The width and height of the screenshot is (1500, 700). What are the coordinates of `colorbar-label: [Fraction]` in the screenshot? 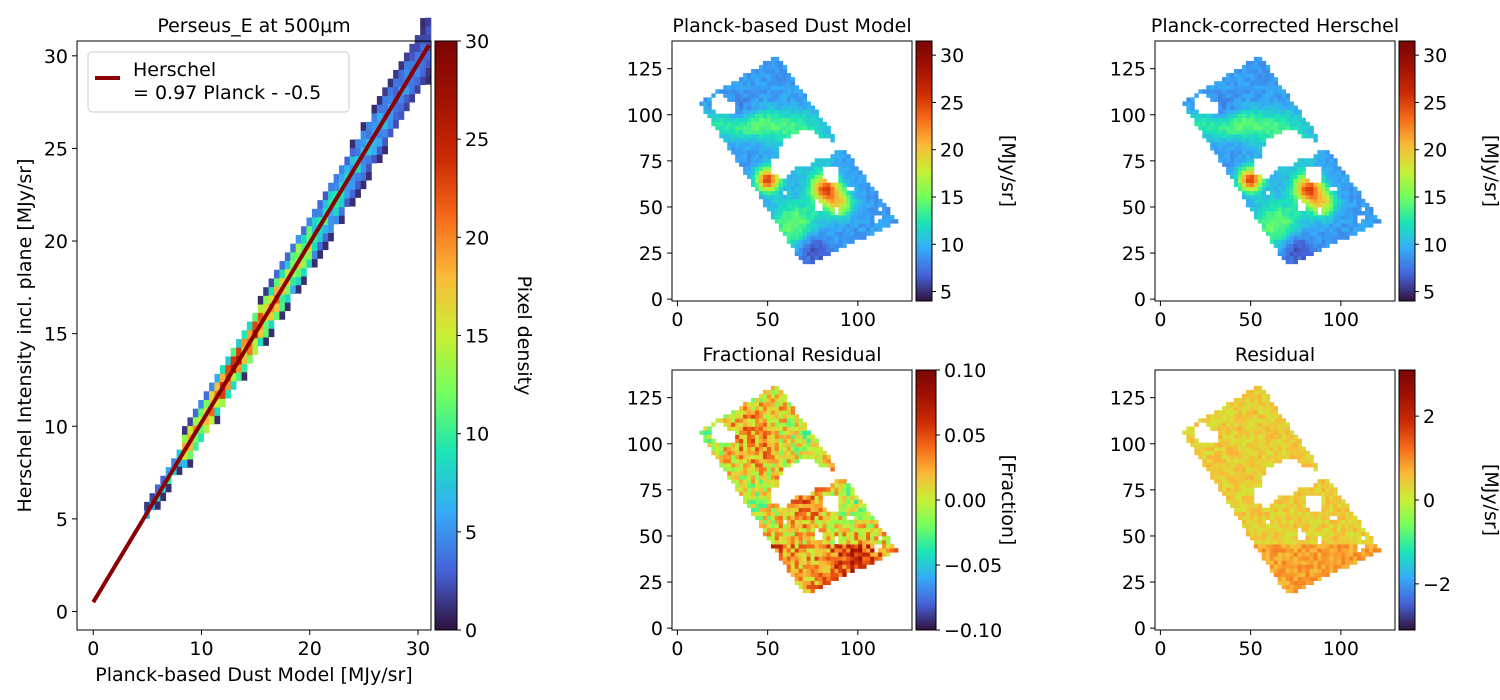 It's located at (1008, 500).